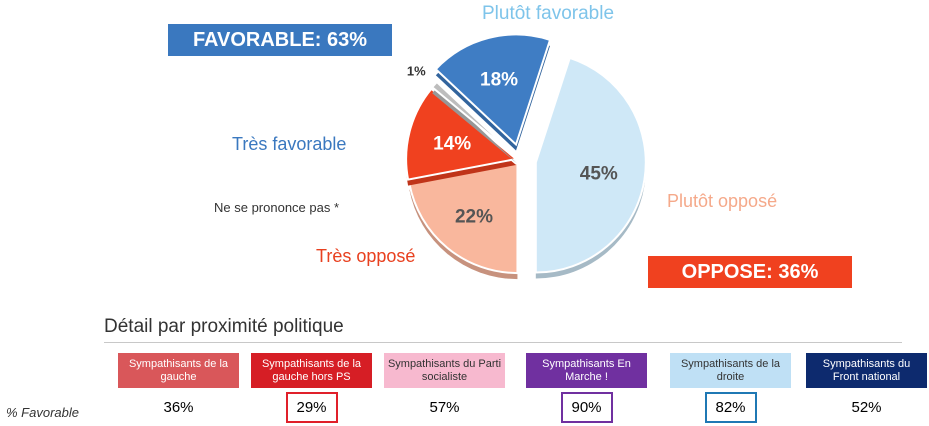 Image resolution: width=929 pixels, height=426 pixels. Describe the element at coordinates (311, 407) in the screenshot. I see `group-value: 29%` at that location.